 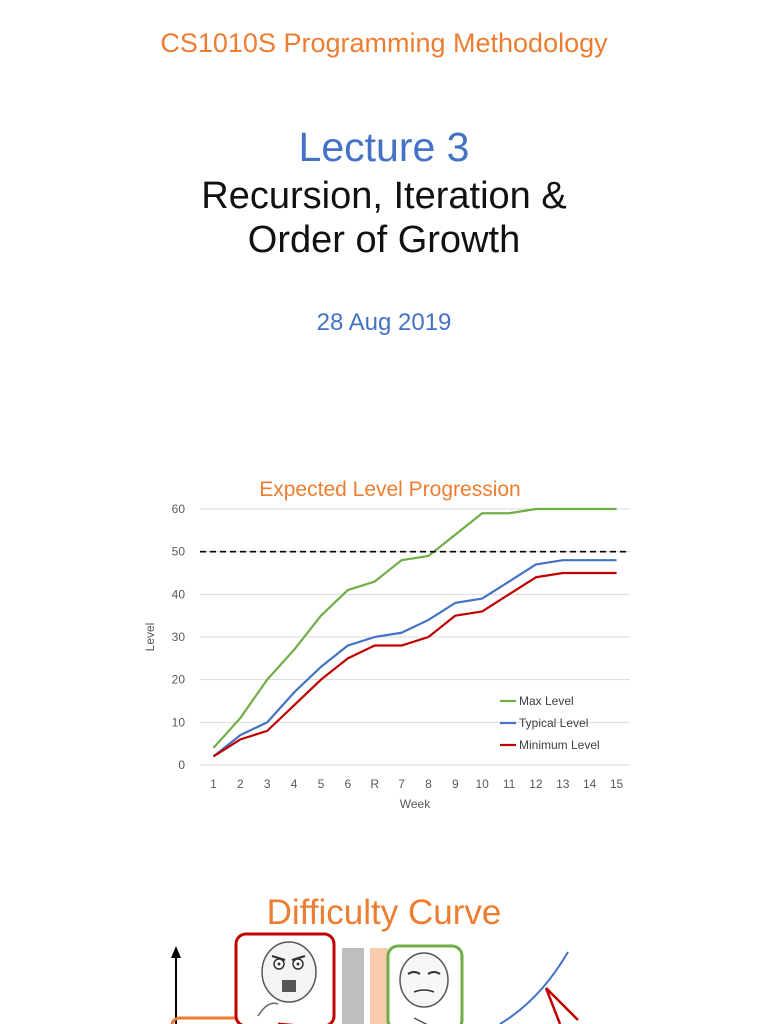 I want to click on chart-title: Expected Level Progression, so click(x=390, y=489).